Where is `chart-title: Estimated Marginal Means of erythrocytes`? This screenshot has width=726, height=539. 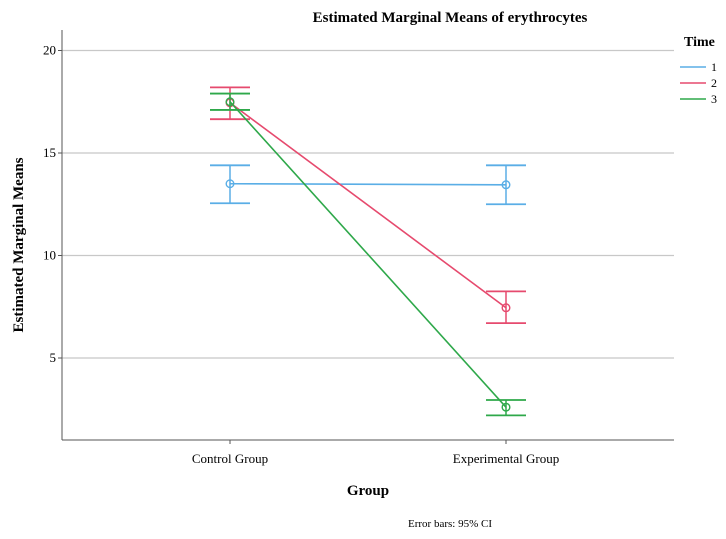 chart-title: Estimated Marginal Means of erythrocytes is located at coordinates (450, 18).